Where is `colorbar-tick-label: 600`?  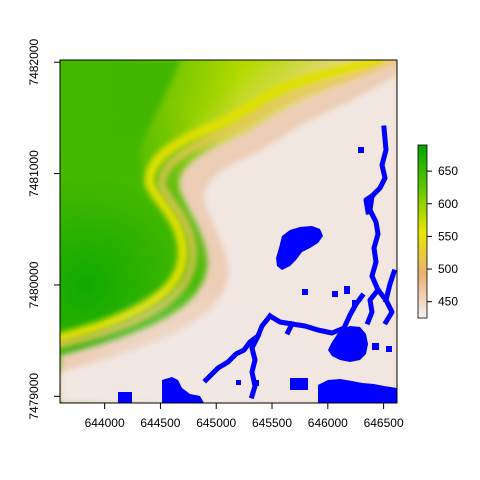 colorbar-tick-label: 600 is located at coordinates (448, 204).